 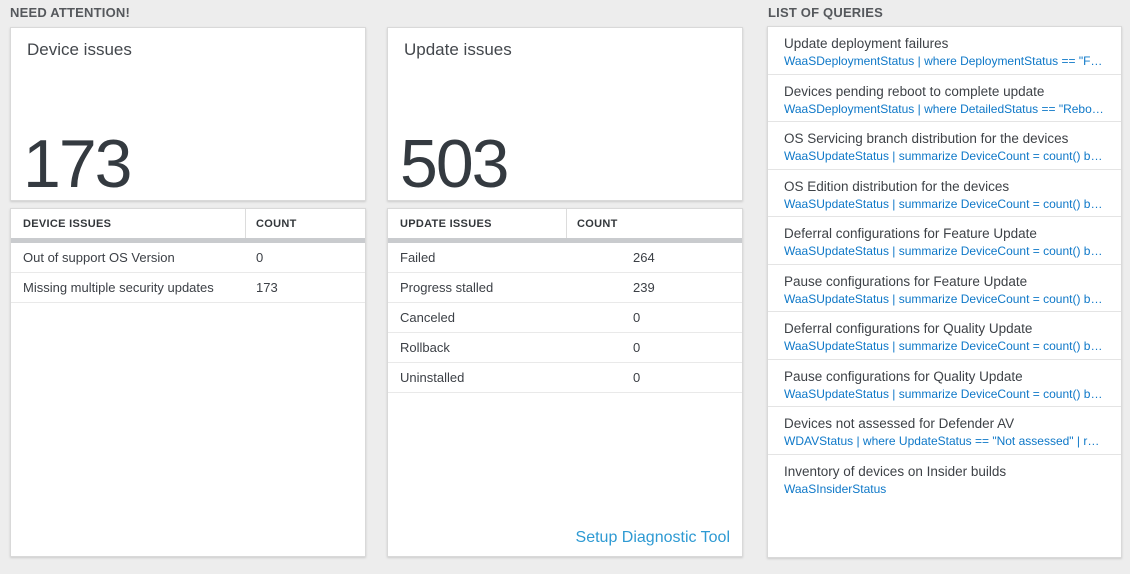 I want to click on issue-label: Rollback, so click(x=425, y=347).